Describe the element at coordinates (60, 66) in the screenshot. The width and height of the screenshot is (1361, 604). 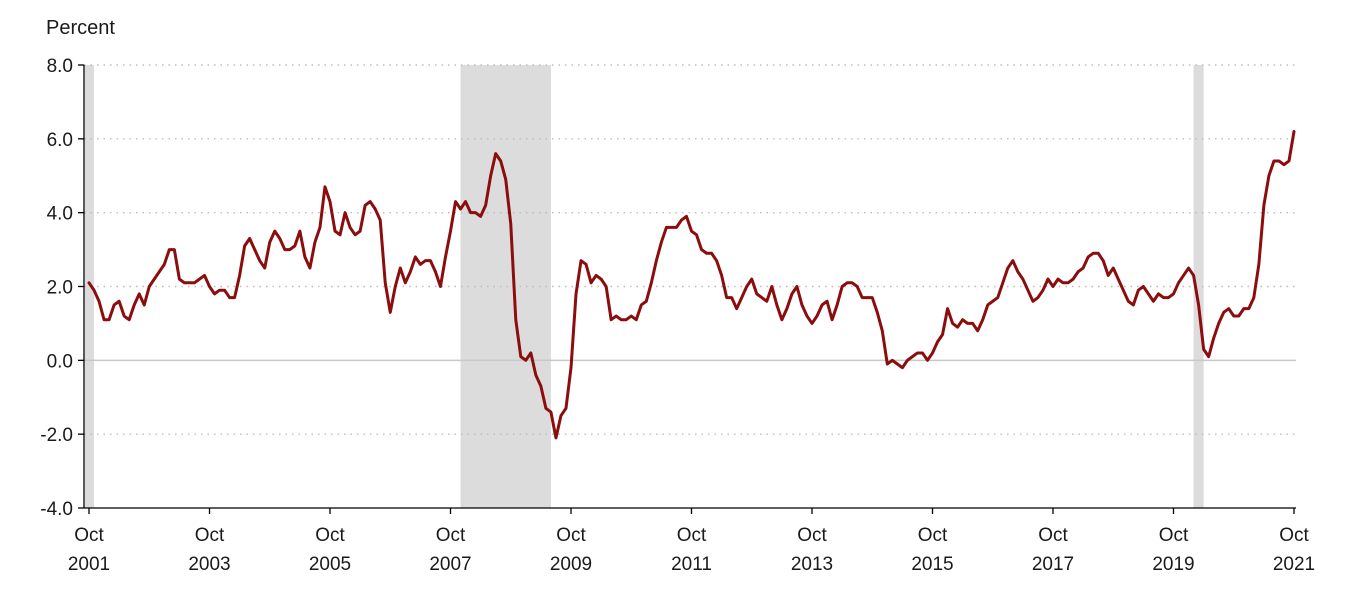
I see `y-tick-label: 8.0` at that location.